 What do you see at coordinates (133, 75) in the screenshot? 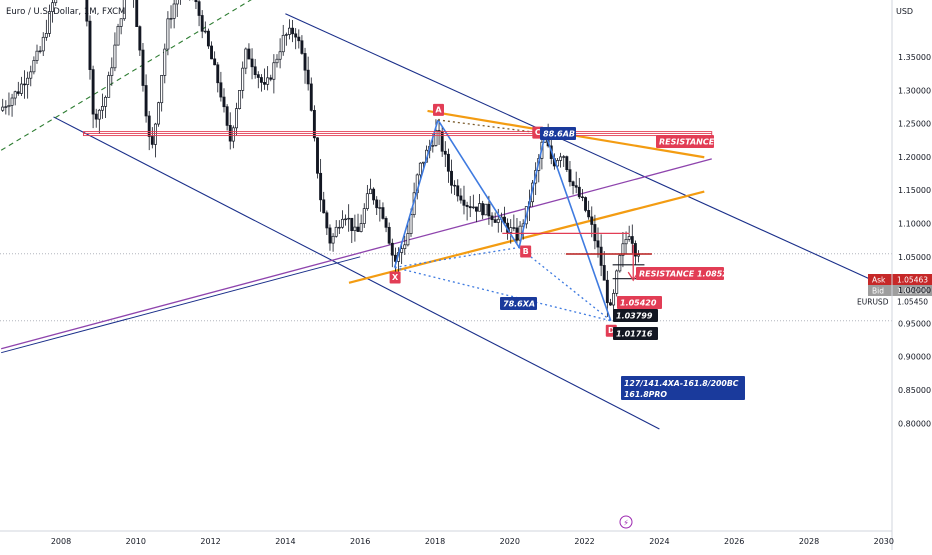
I see `dashed-trend-line` at bounding box center [133, 75].